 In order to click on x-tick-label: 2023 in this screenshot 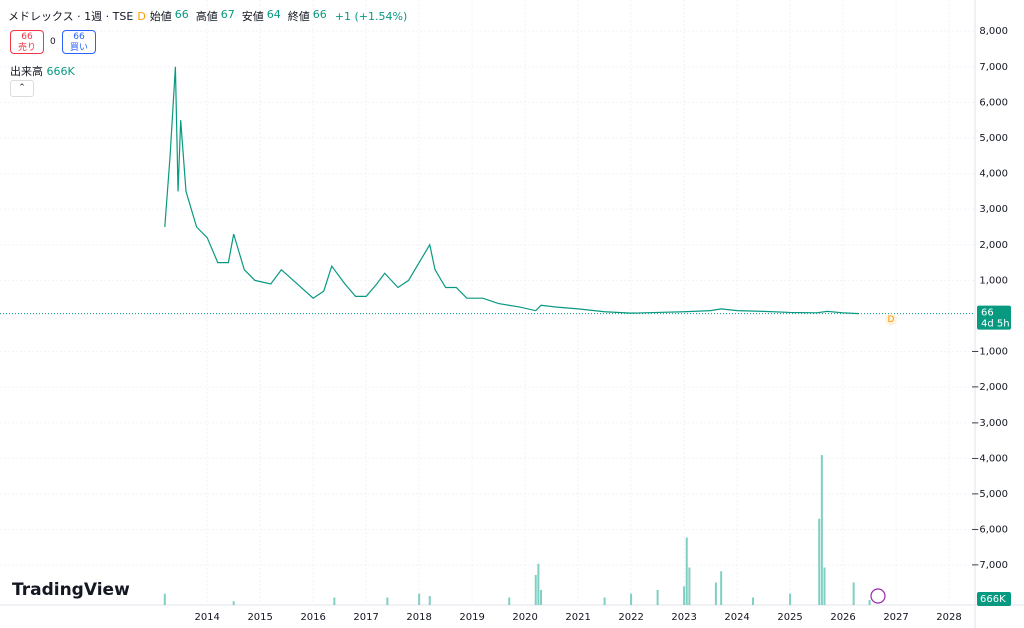, I will do `click(683, 617)`.